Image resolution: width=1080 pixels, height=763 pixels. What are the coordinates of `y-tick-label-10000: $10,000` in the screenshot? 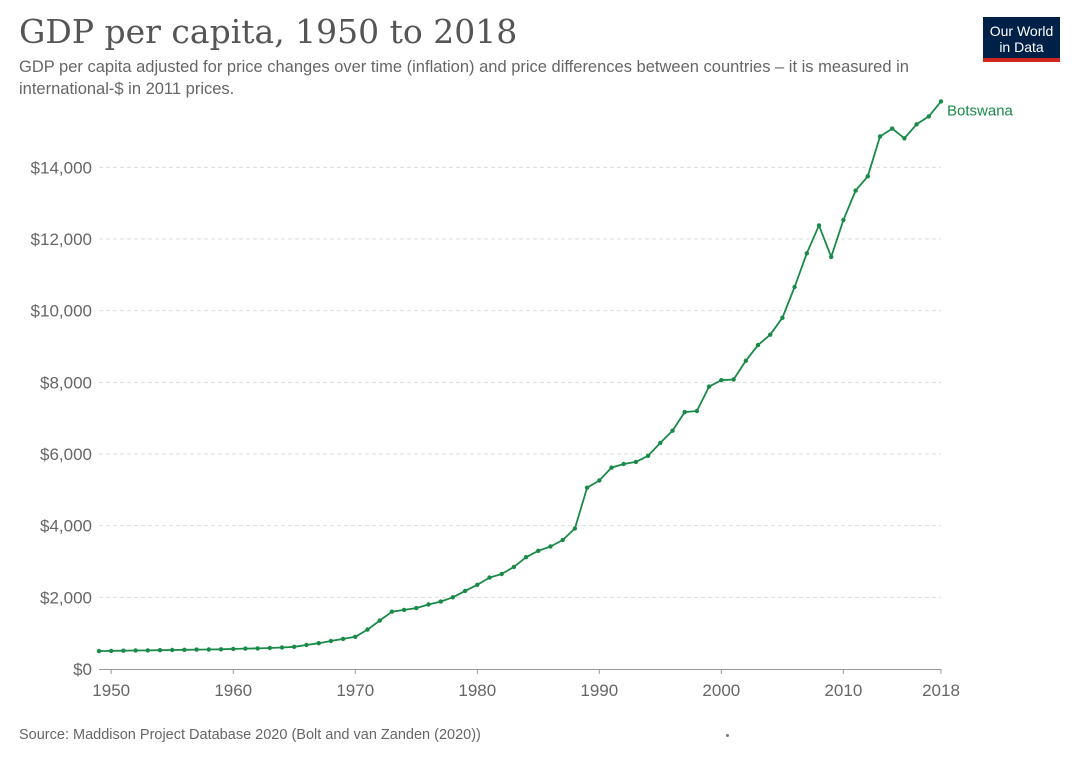 It's located at (61, 311).